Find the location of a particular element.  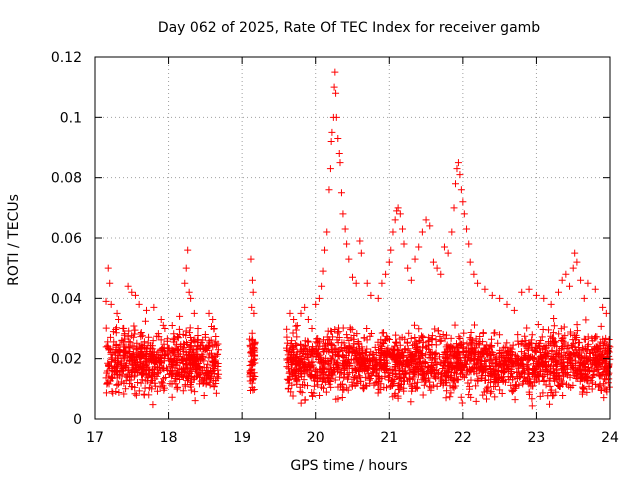

y-axis-label: ROTI / TECUs is located at coordinates (14, 240).